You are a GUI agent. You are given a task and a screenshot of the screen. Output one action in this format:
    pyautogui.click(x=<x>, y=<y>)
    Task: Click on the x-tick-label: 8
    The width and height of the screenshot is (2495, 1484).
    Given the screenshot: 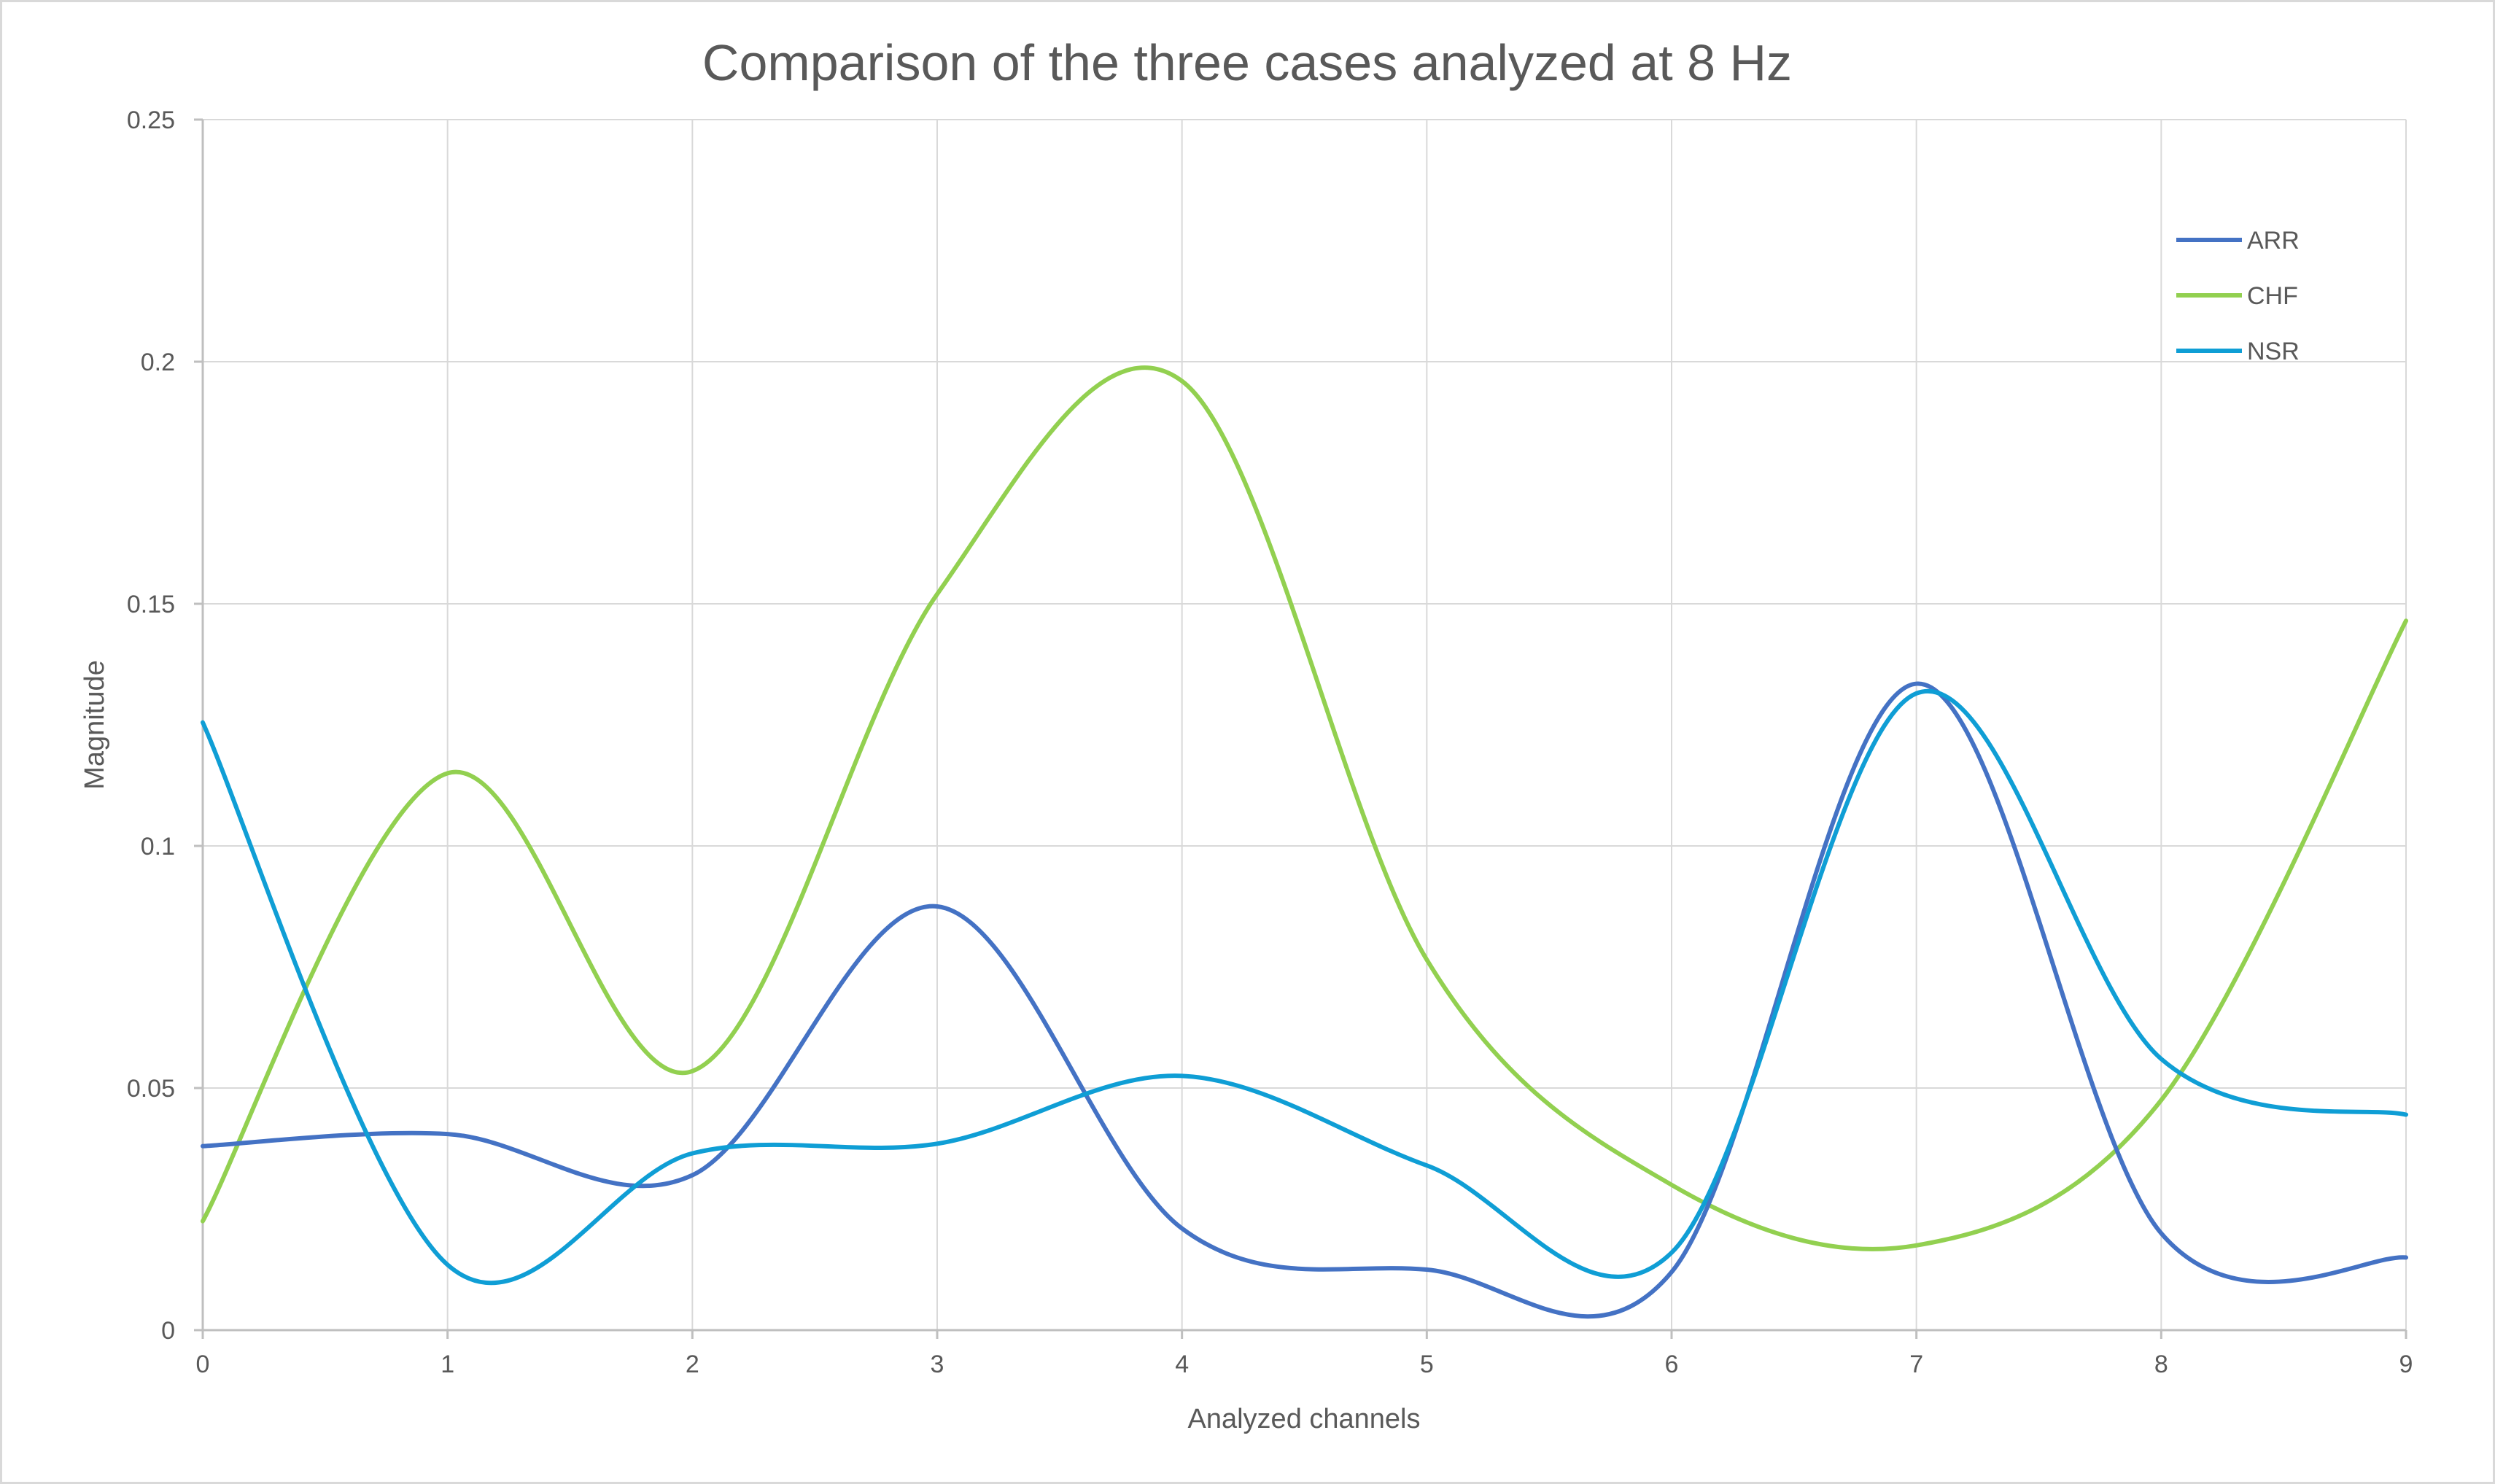 What is the action you would take?
    pyautogui.click(x=2161, y=1364)
    